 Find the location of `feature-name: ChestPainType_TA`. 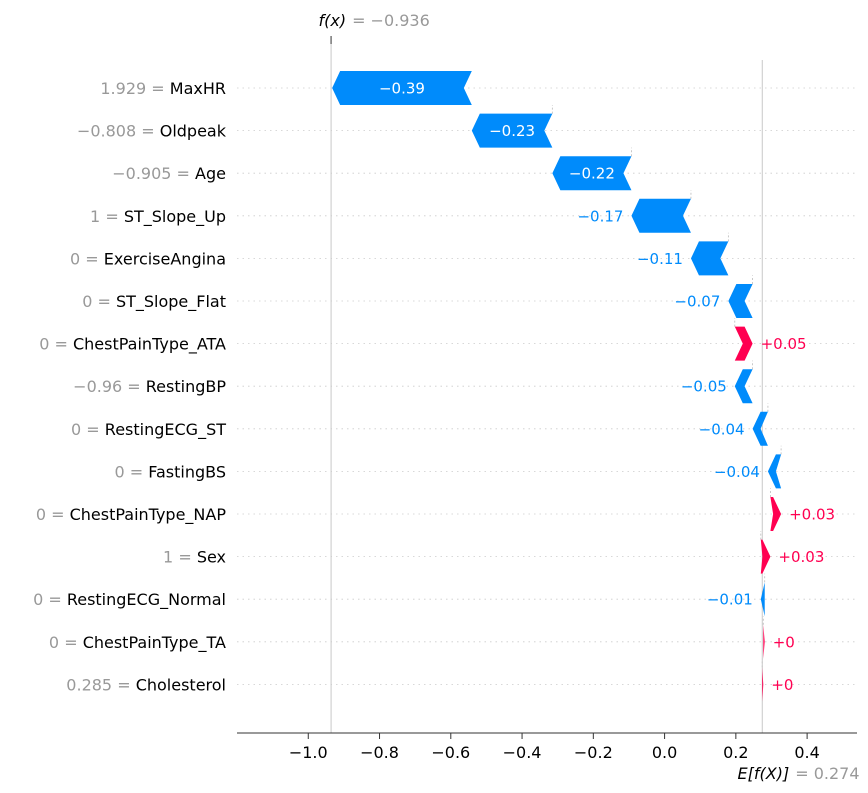

feature-name: ChestPainType_TA is located at coordinates (154, 643).